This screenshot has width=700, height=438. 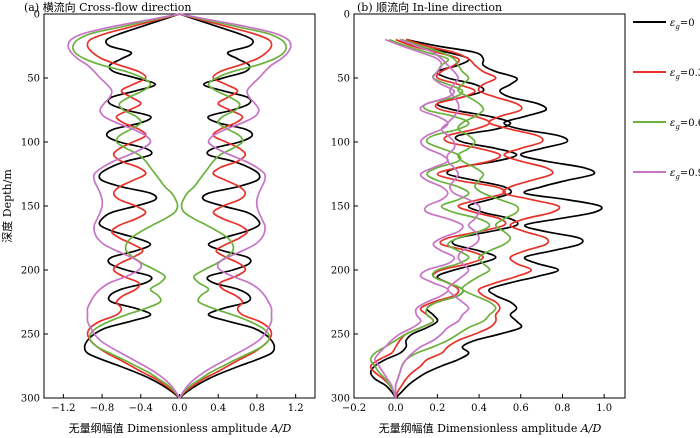 What do you see at coordinates (30, 335) in the screenshot?
I see `panel-a-ytick-label: 250` at bounding box center [30, 335].